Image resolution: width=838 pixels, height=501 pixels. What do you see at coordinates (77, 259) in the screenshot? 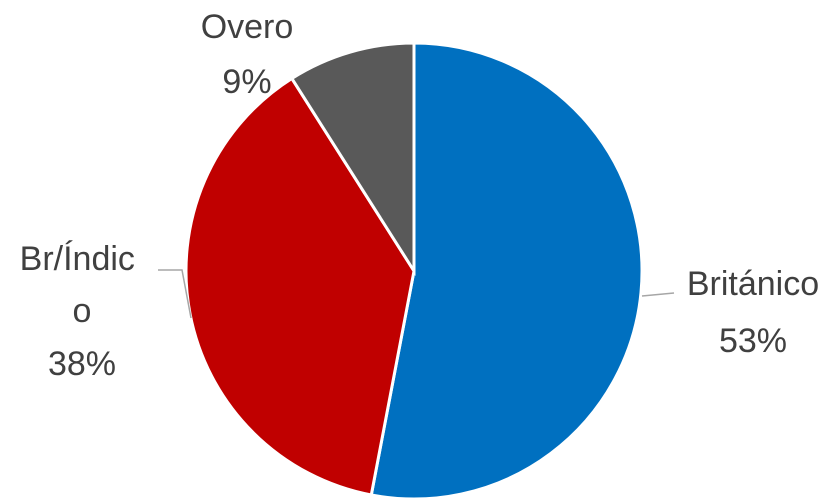
I see `label-name-br-indico-line1: Br/Índic` at bounding box center [77, 259].